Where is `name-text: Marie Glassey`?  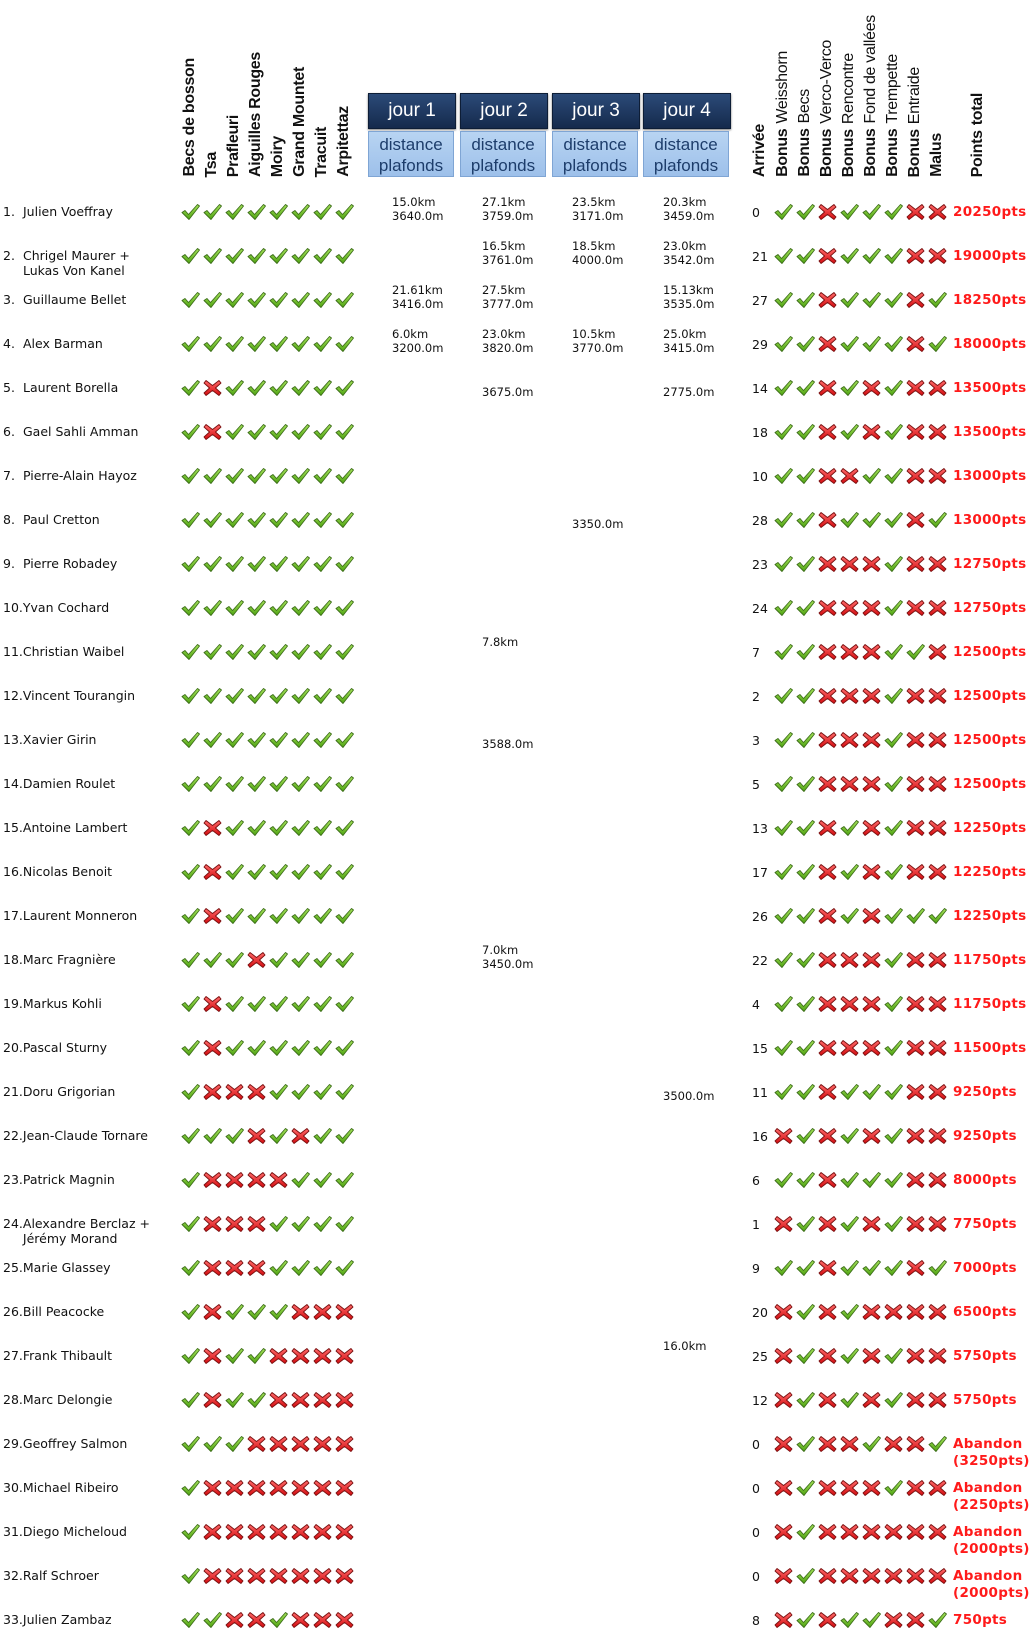 name-text: Marie Glassey is located at coordinates (67, 1267).